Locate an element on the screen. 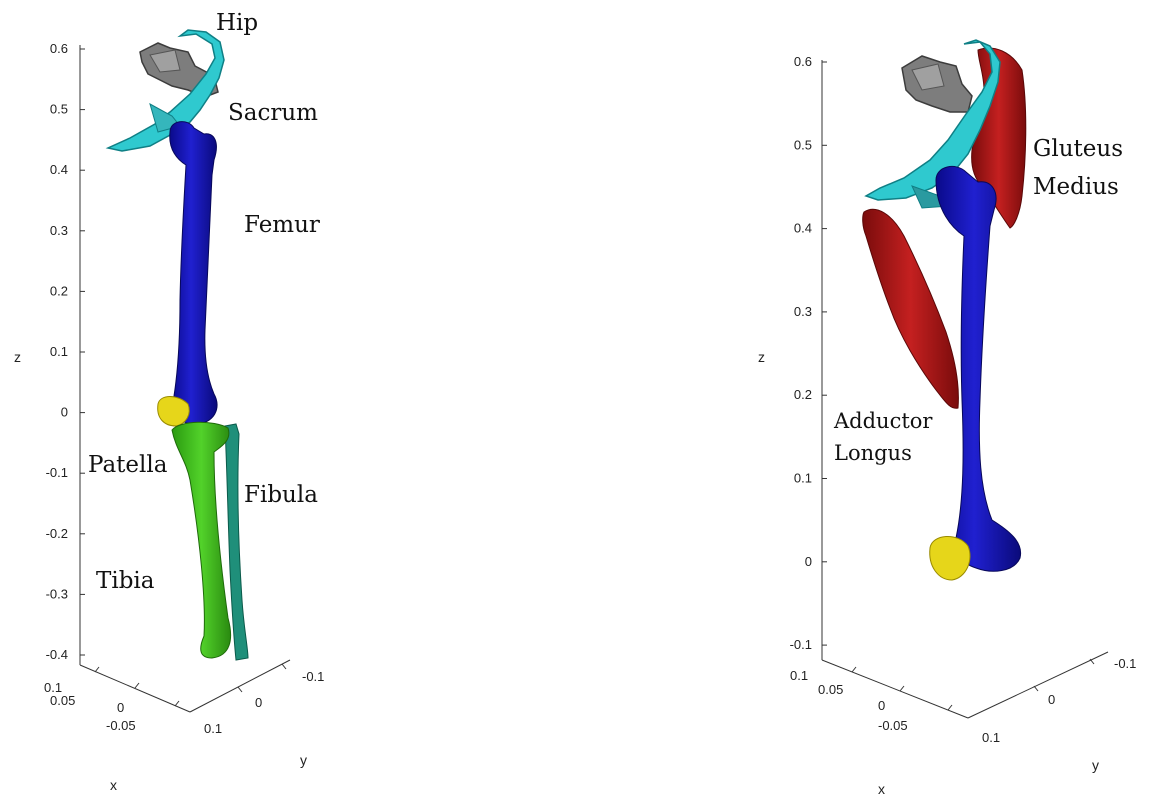 This screenshot has height=798, width=1150. left-y-ticks: -0.1 0 0.1 is located at coordinates (264, 699).